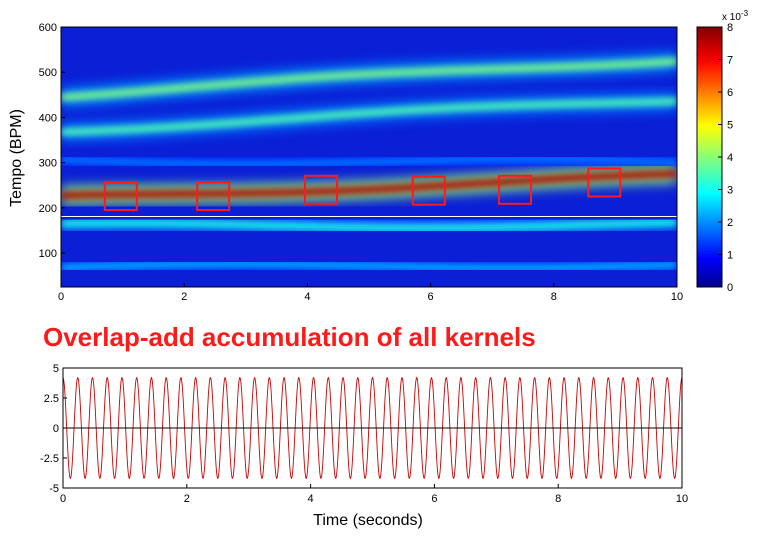 This screenshot has height=537, width=768. What do you see at coordinates (730, 28) in the screenshot?
I see `colorbar-tick-label: 8` at bounding box center [730, 28].